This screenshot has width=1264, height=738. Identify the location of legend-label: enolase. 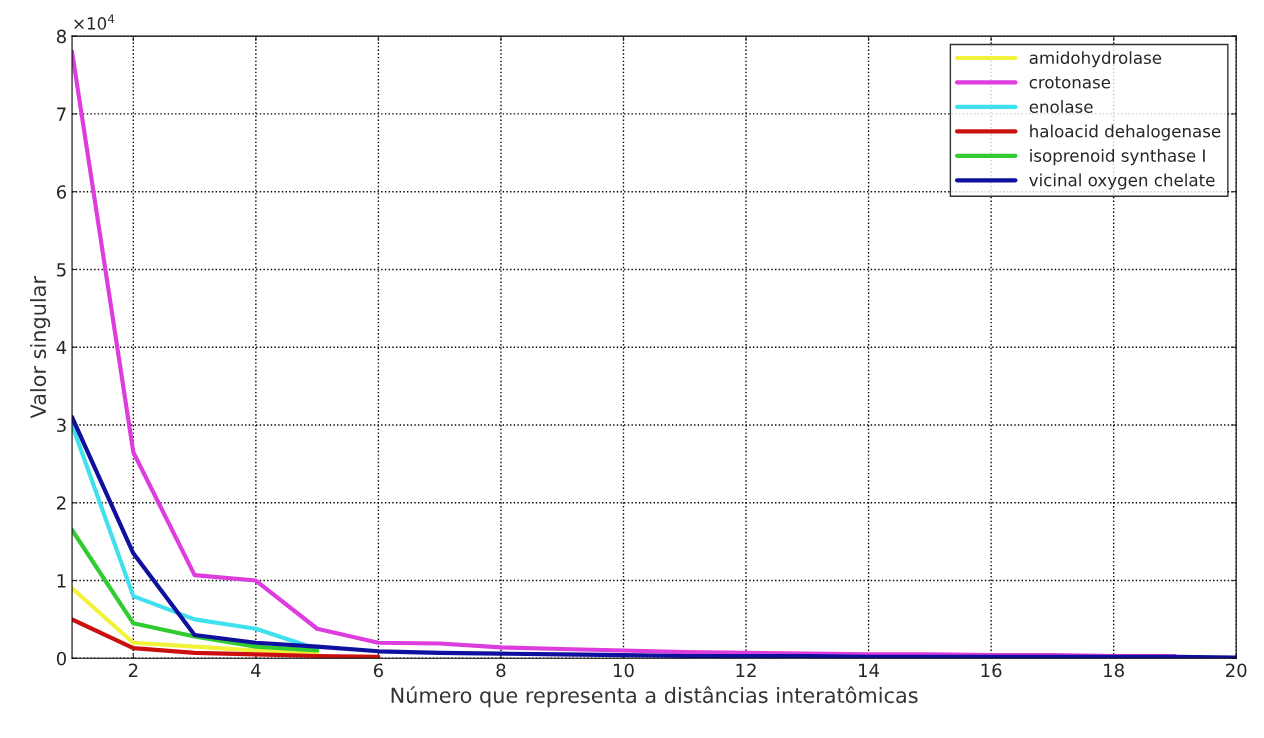
(1061, 106).